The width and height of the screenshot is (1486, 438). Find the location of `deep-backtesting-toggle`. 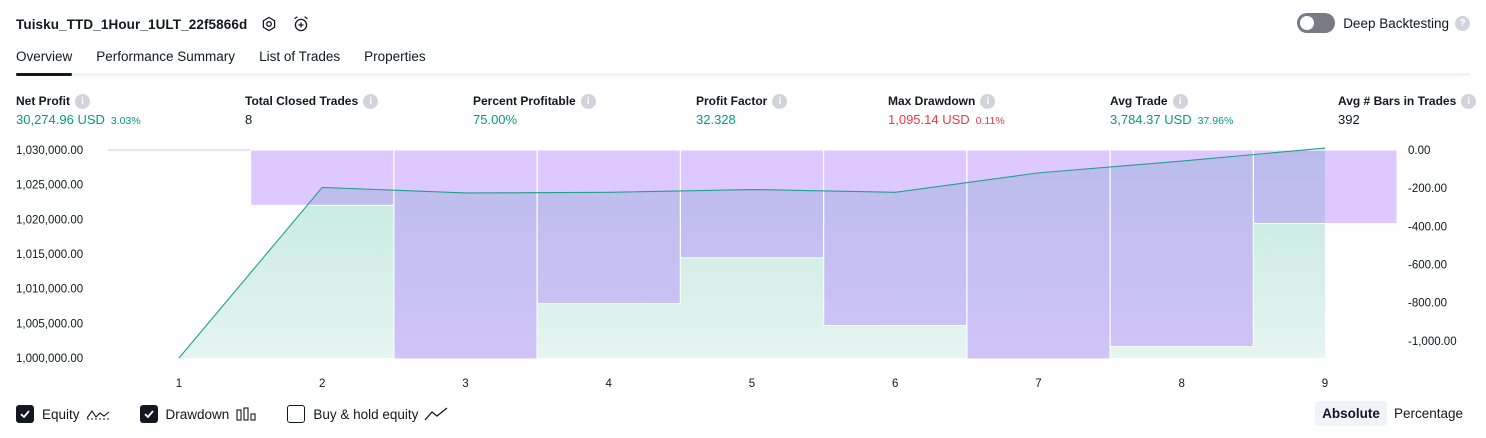

deep-backtesting-toggle is located at coordinates (1316, 23).